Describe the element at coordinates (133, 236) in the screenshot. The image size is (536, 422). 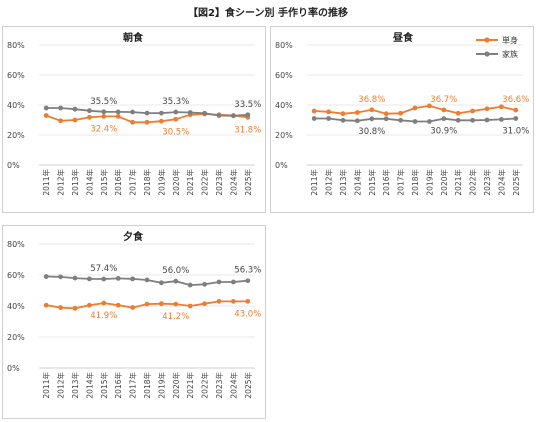
I see `chart-title: 夕食` at that location.